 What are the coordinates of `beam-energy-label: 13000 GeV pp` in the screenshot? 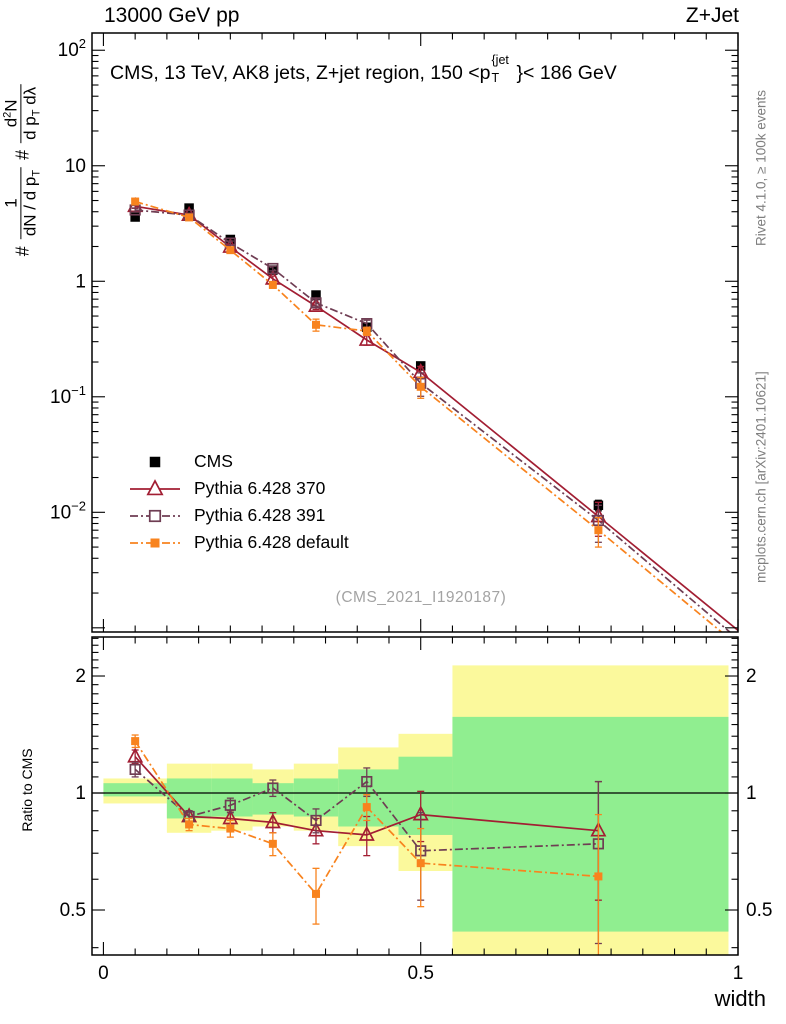 It's located at (172, 15).